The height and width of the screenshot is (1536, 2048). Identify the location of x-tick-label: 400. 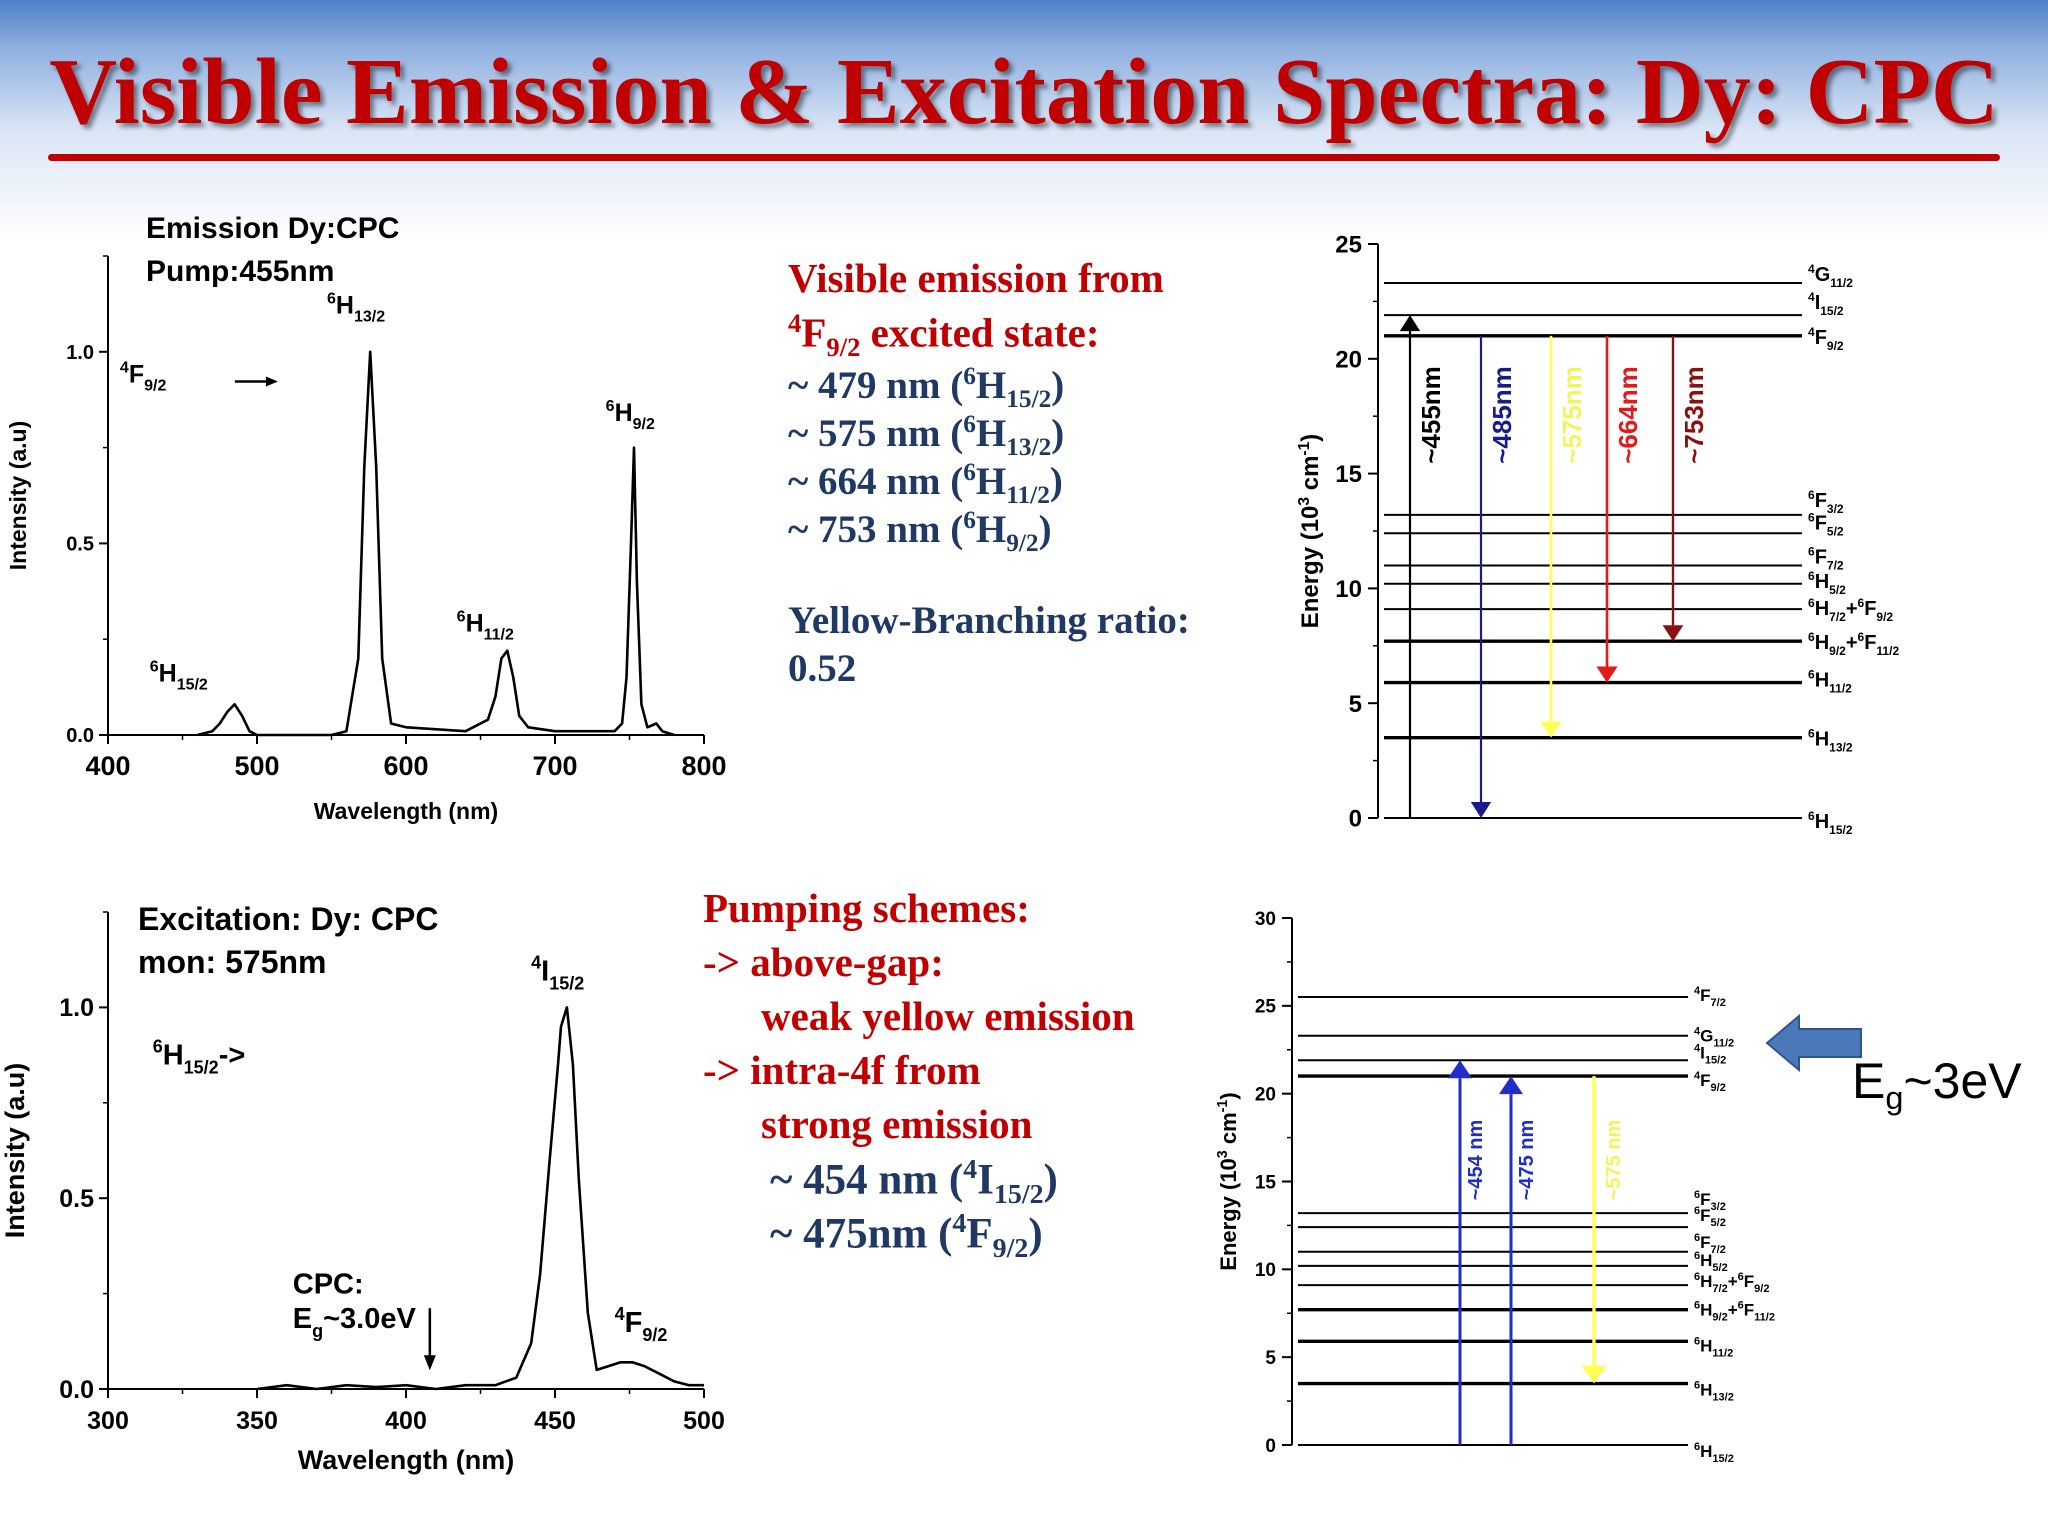
(107, 766).